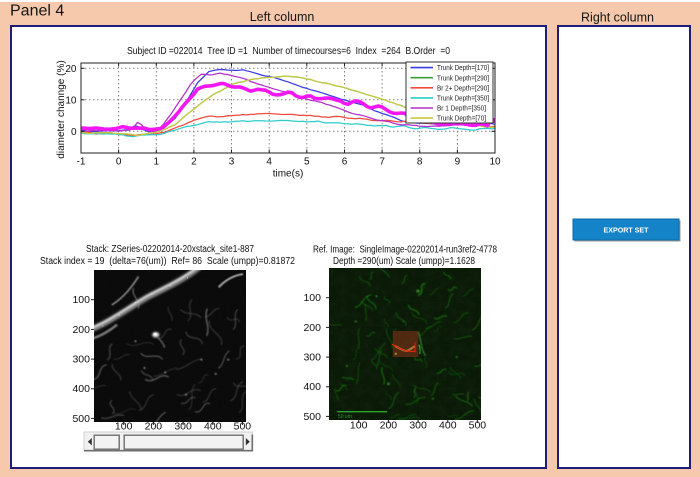 This screenshot has width=700, height=477. Describe the element at coordinates (461, 118) in the screenshot. I see `svg-text: Trunk Depth=[70]` at that location.